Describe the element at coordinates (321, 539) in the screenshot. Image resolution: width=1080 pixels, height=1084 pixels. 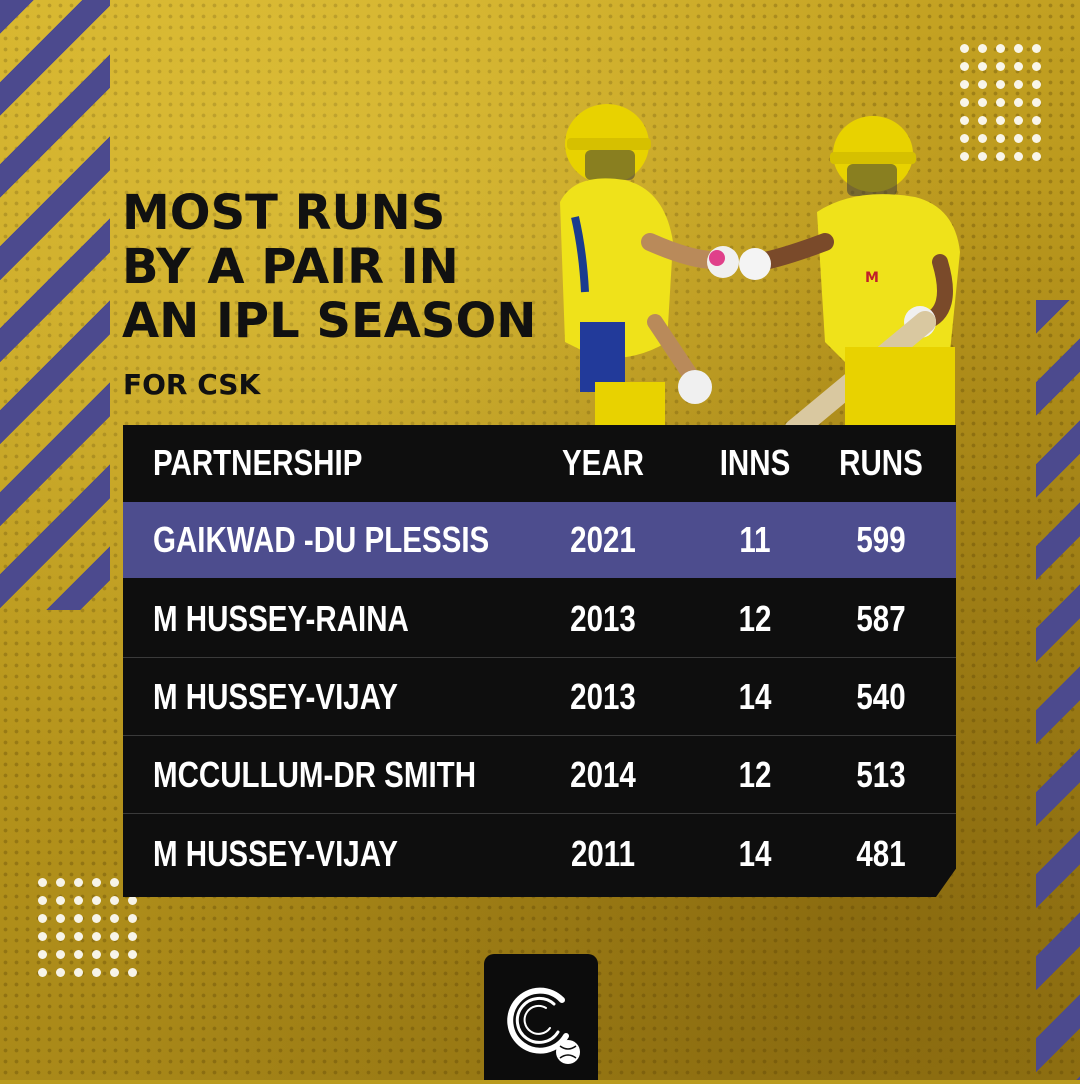
I see `cell-partnership: GAIKWAD -DU PLESSIS` at that location.